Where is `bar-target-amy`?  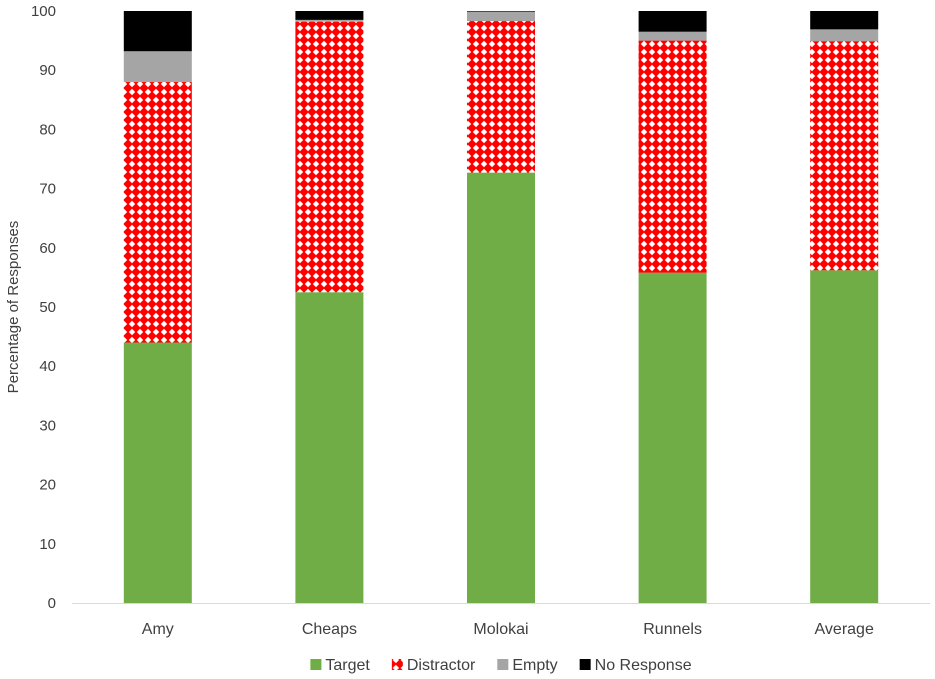
bar-target-amy is located at coordinates (157, 472).